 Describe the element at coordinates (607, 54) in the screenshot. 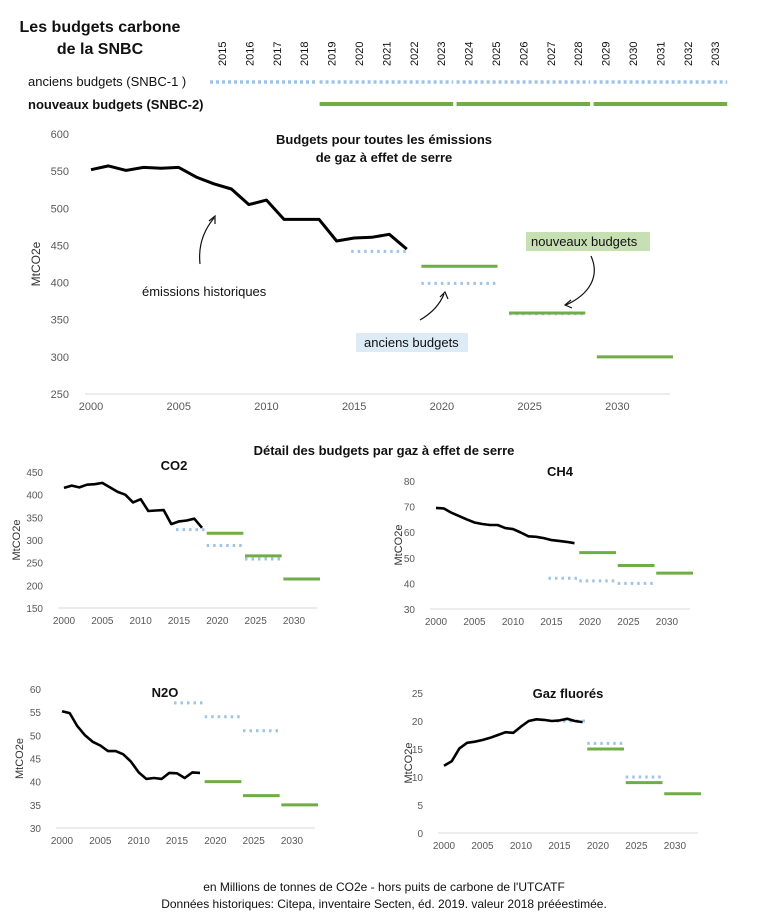

I see `header-year-2029: 2029` at that location.